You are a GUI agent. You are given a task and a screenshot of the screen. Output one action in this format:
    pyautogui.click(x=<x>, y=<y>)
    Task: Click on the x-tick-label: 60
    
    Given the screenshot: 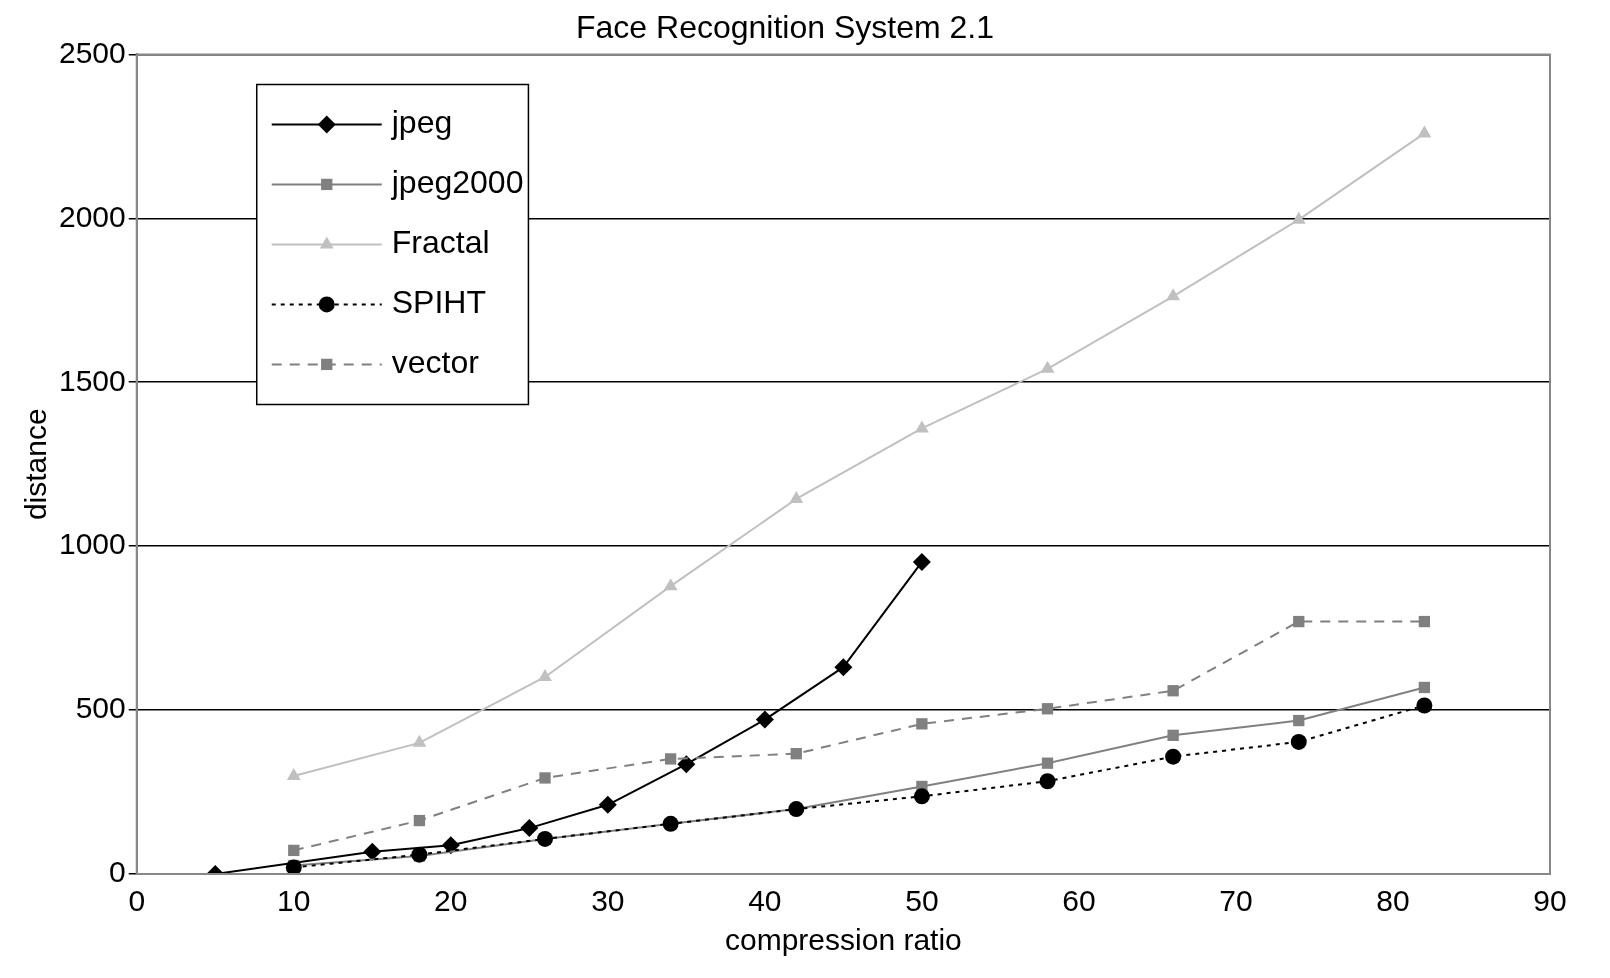 What is the action you would take?
    pyautogui.click(x=1079, y=901)
    